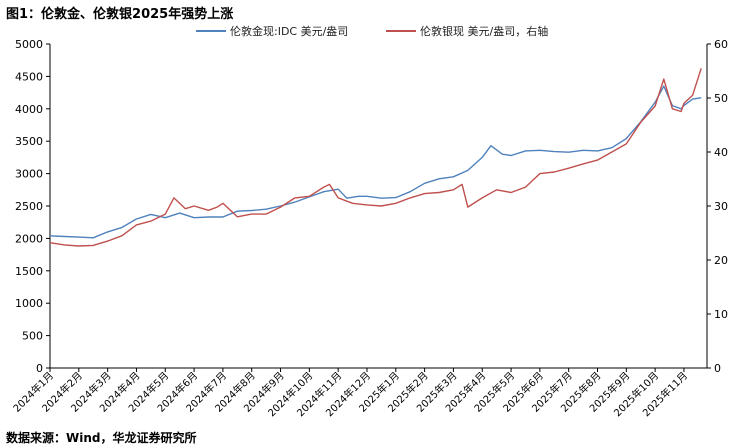 The width and height of the screenshot is (756, 448). Describe the element at coordinates (29, 303) in the screenshot. I see `y-left-tick-label: 1000` at that location.